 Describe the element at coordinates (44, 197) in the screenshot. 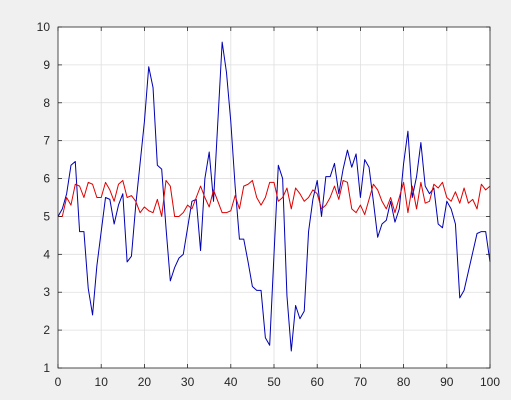

I see `y-axis-tick-labels: 1 2 3 4 5 6 7 8 9 10` at that location.